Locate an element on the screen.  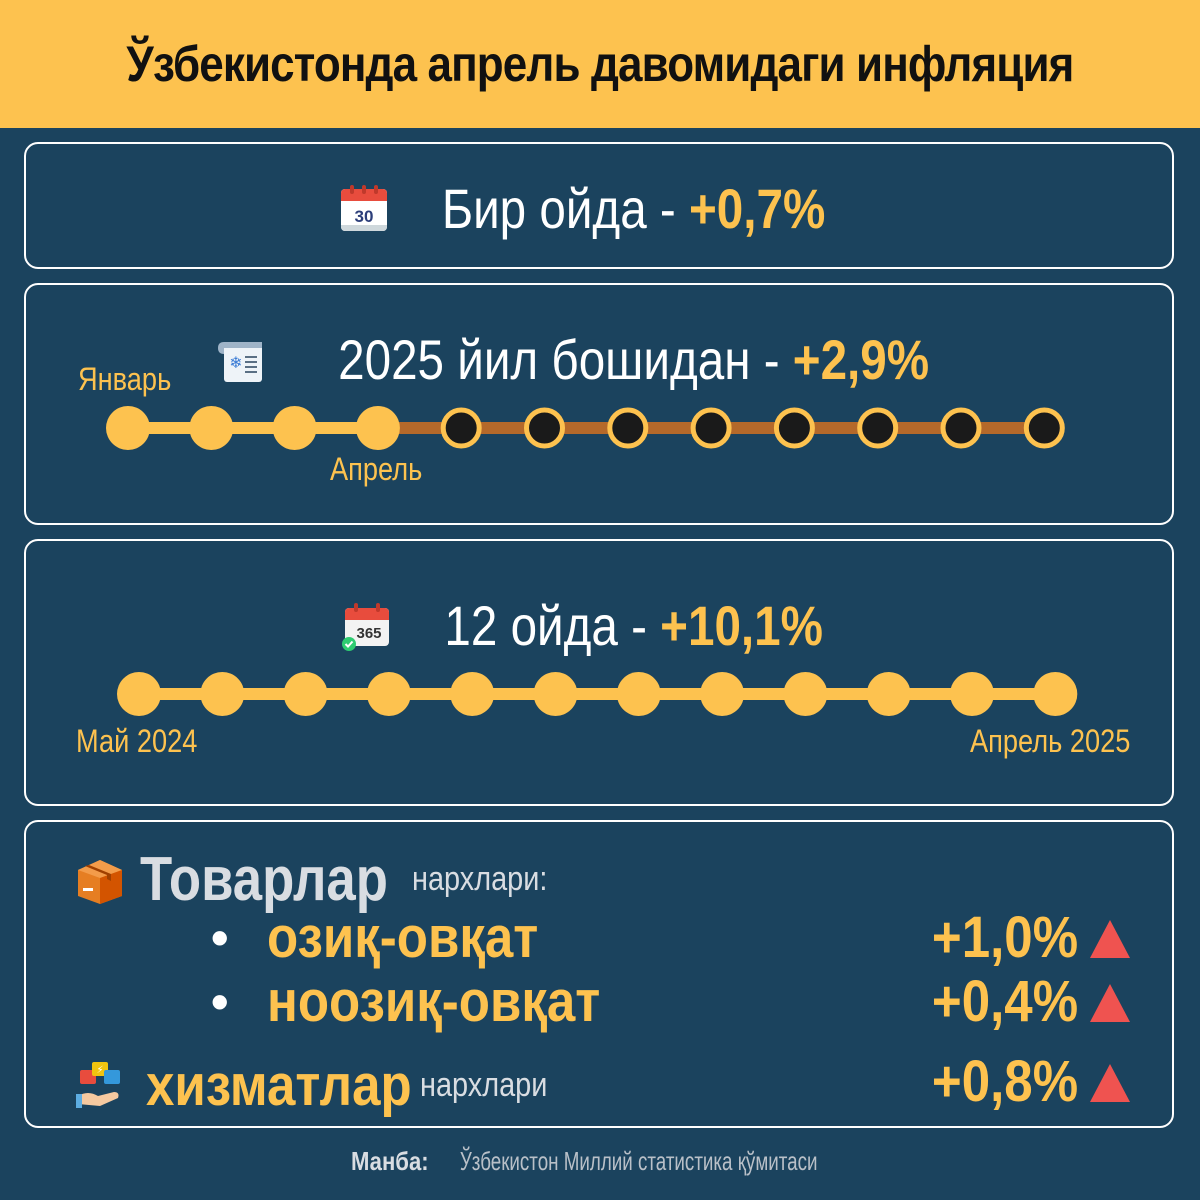
services-value: +0,8% is located at coordinates (1022, 1081).